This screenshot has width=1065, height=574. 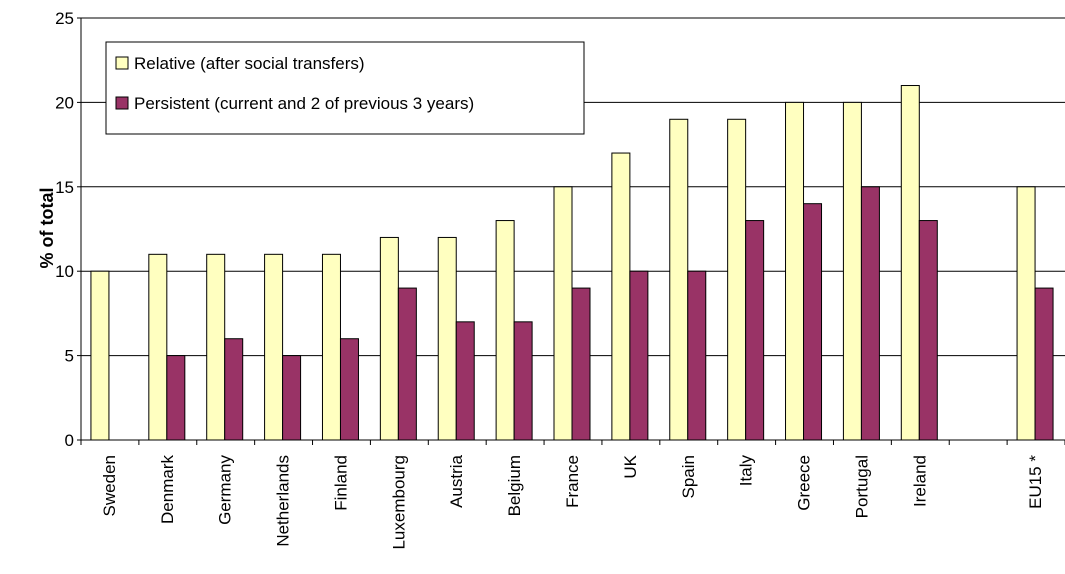 What do you see at coordinates (64, 18) in the screenshot?
I see `y-tick-label: 25` at bounding box center [64, 18].